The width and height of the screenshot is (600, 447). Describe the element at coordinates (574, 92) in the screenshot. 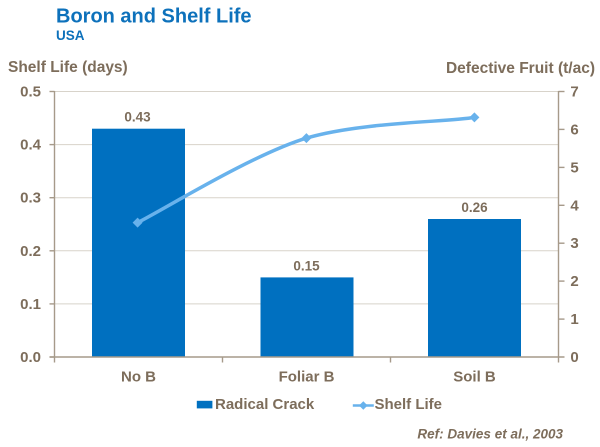

I see `svg-text: 7` at that location.